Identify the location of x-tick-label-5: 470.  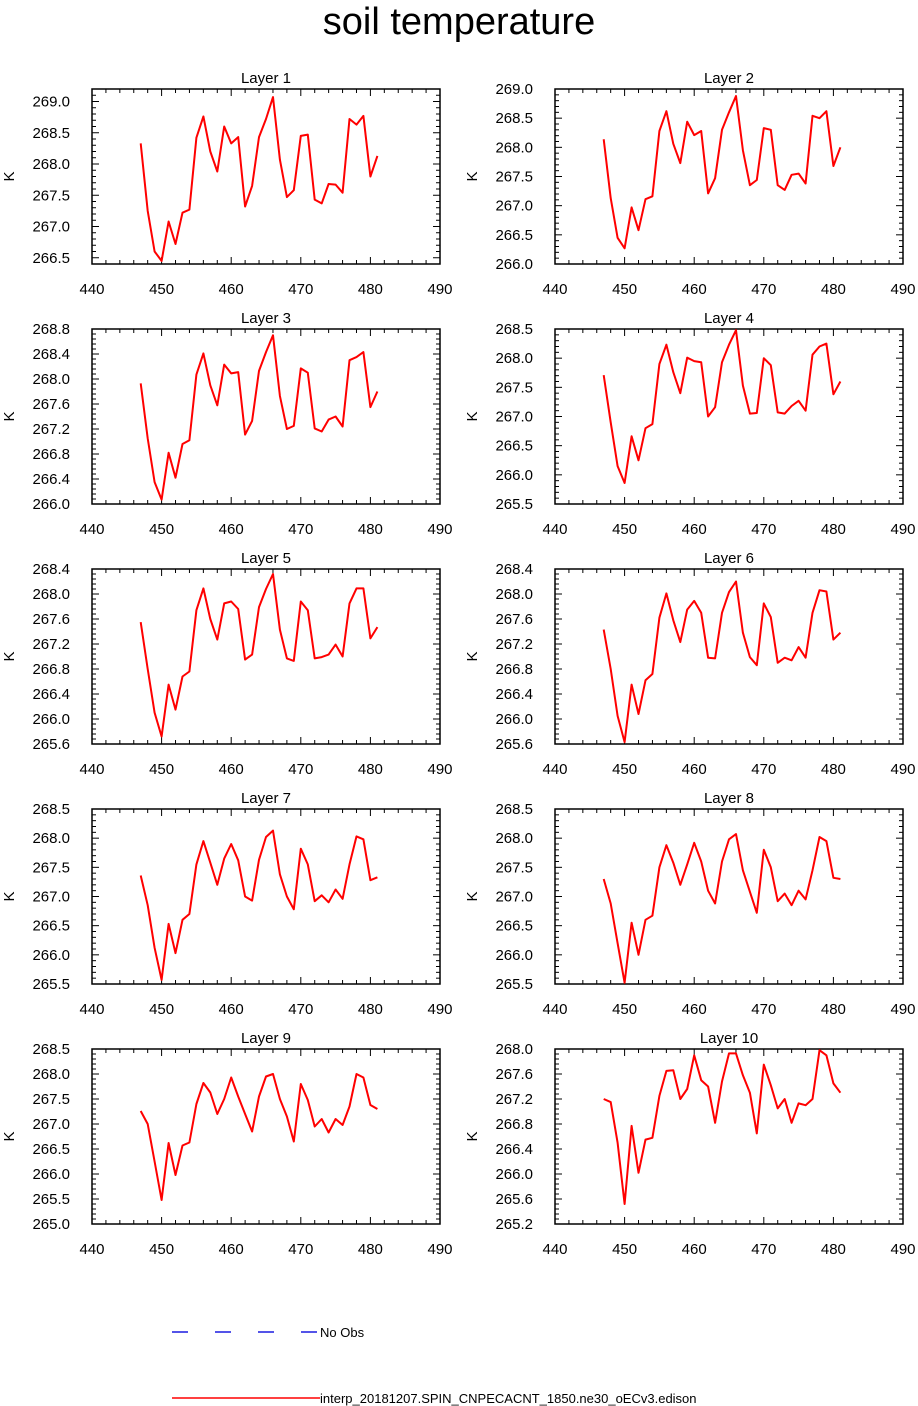
(300, 769).